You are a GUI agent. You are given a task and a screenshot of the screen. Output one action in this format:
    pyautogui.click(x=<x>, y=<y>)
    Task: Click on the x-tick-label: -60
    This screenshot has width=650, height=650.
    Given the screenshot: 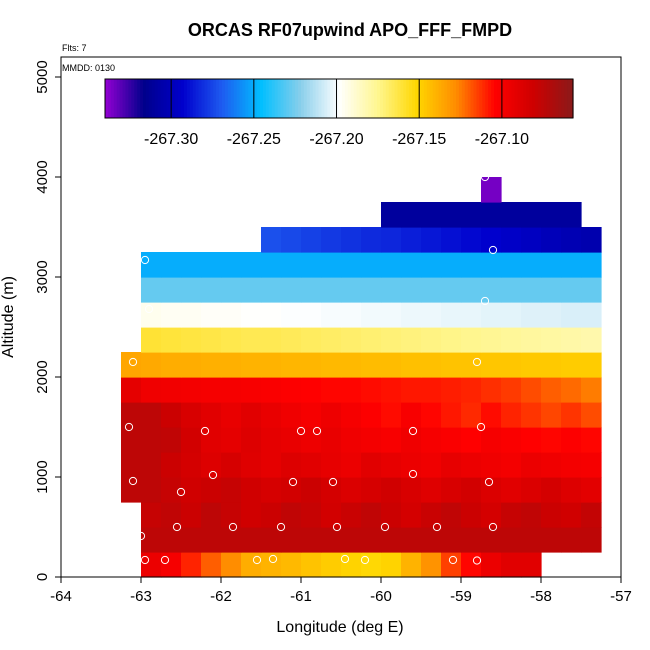 What is the action you would take?
    pyautogui.click(x=381, y=596)
    